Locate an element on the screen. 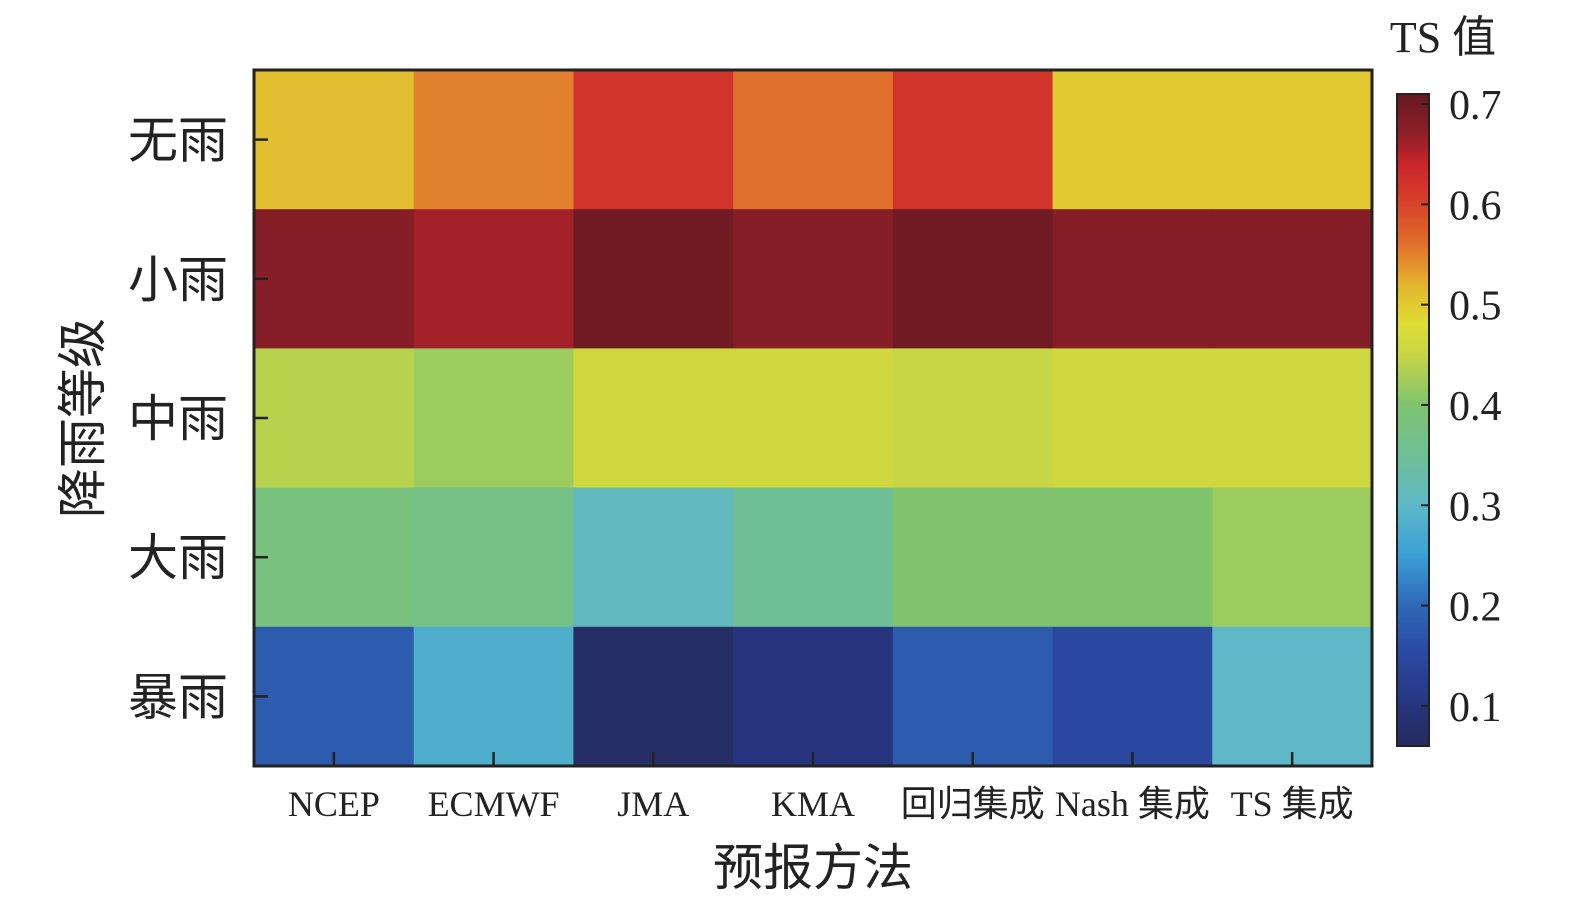  x-tick-label: NCEP is located at coordinates (334, 804).